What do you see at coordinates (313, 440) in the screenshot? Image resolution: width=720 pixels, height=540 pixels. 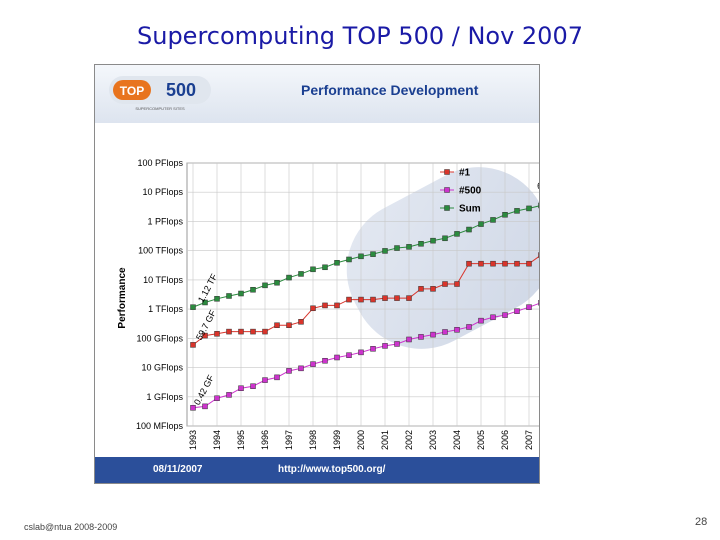 I see `x-tick-label: 1998` at bounding box center [313, 440].